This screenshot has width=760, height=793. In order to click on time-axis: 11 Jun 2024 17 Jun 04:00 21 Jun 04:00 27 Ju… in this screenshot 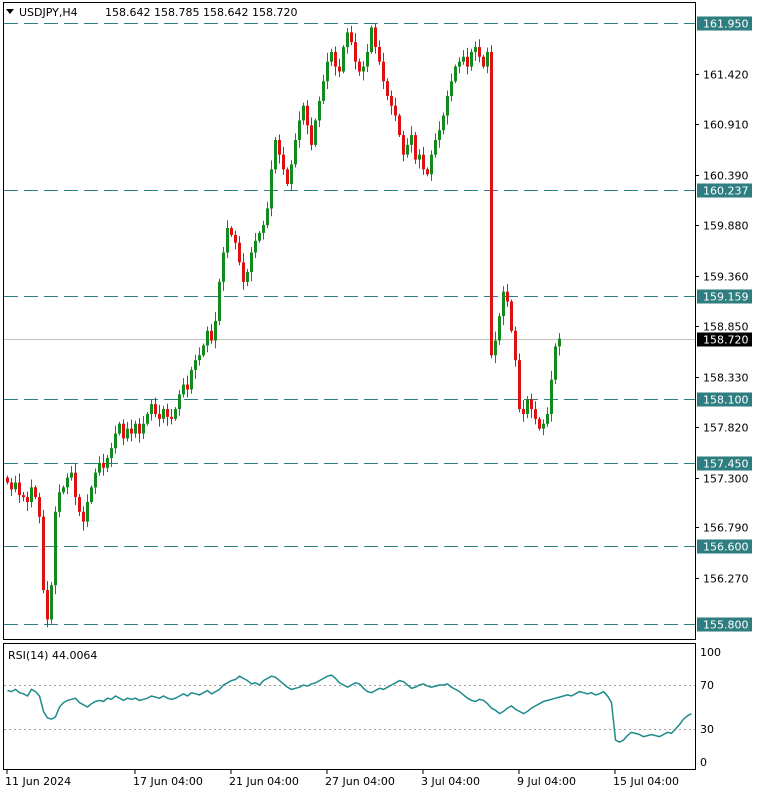, I will do `click(342, 779)`.